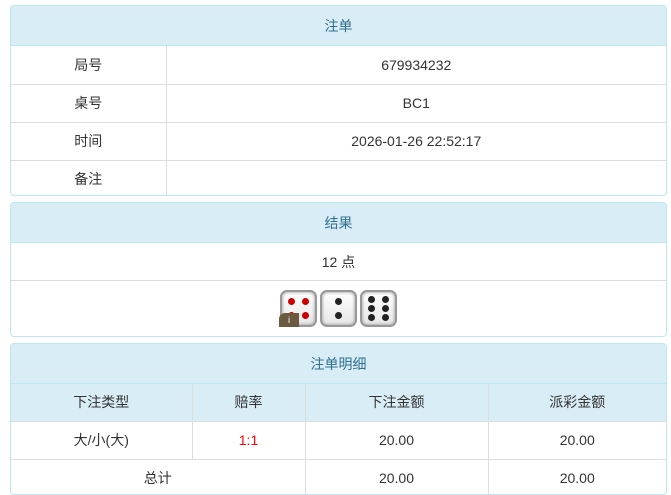  What do you see at coordinates (338, 26) in the screenshot?
I see `order-title: 注单` at bounding box center [338, 26].